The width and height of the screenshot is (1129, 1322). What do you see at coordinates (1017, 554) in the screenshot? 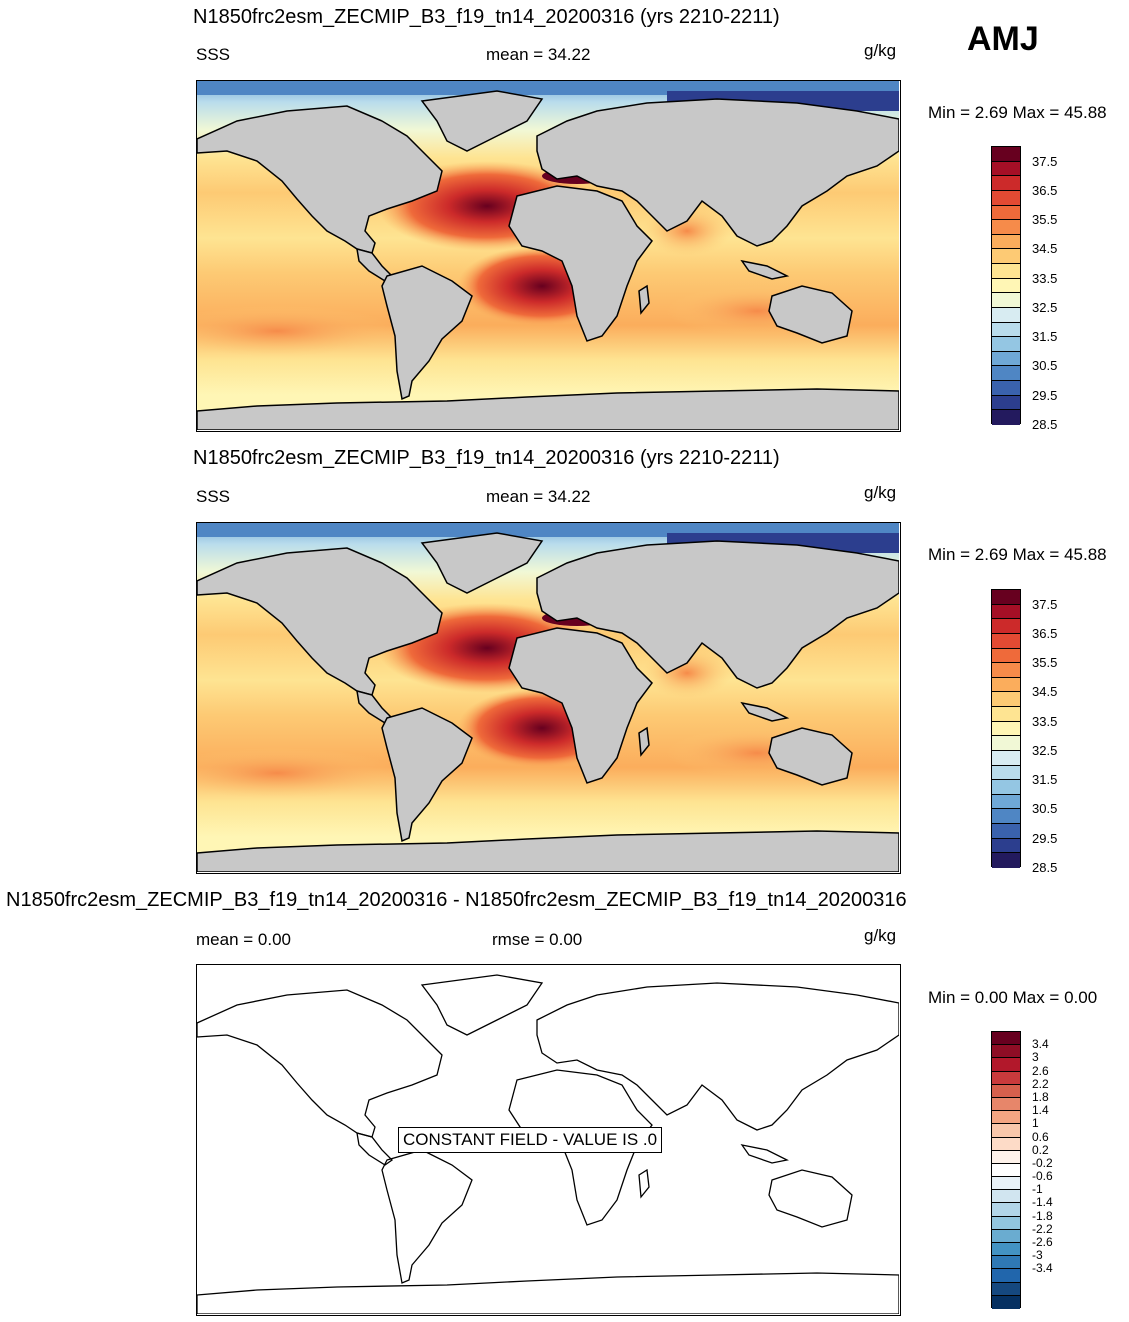
I see `panel2-minmax-label: Min = 2.69 Max = 45.88` at bounding box center [1017, 554].